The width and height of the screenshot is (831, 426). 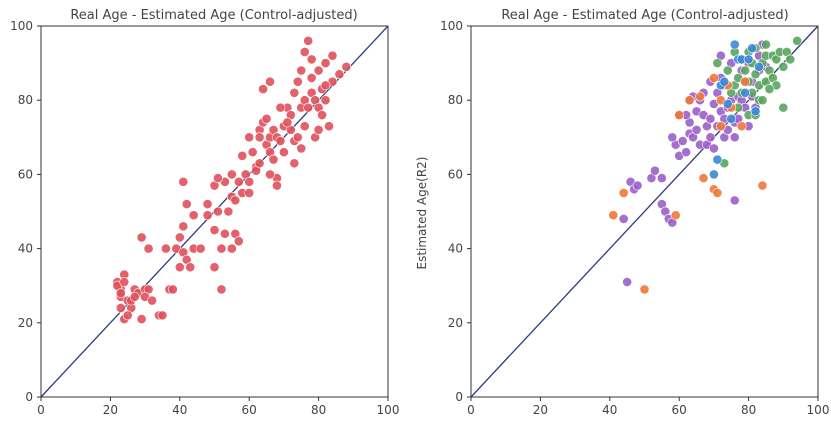 What do you see at coordinates (179, 410) in the screenshot?
I see `left-x-tick-label: 40` at bounding box center [179, 410].